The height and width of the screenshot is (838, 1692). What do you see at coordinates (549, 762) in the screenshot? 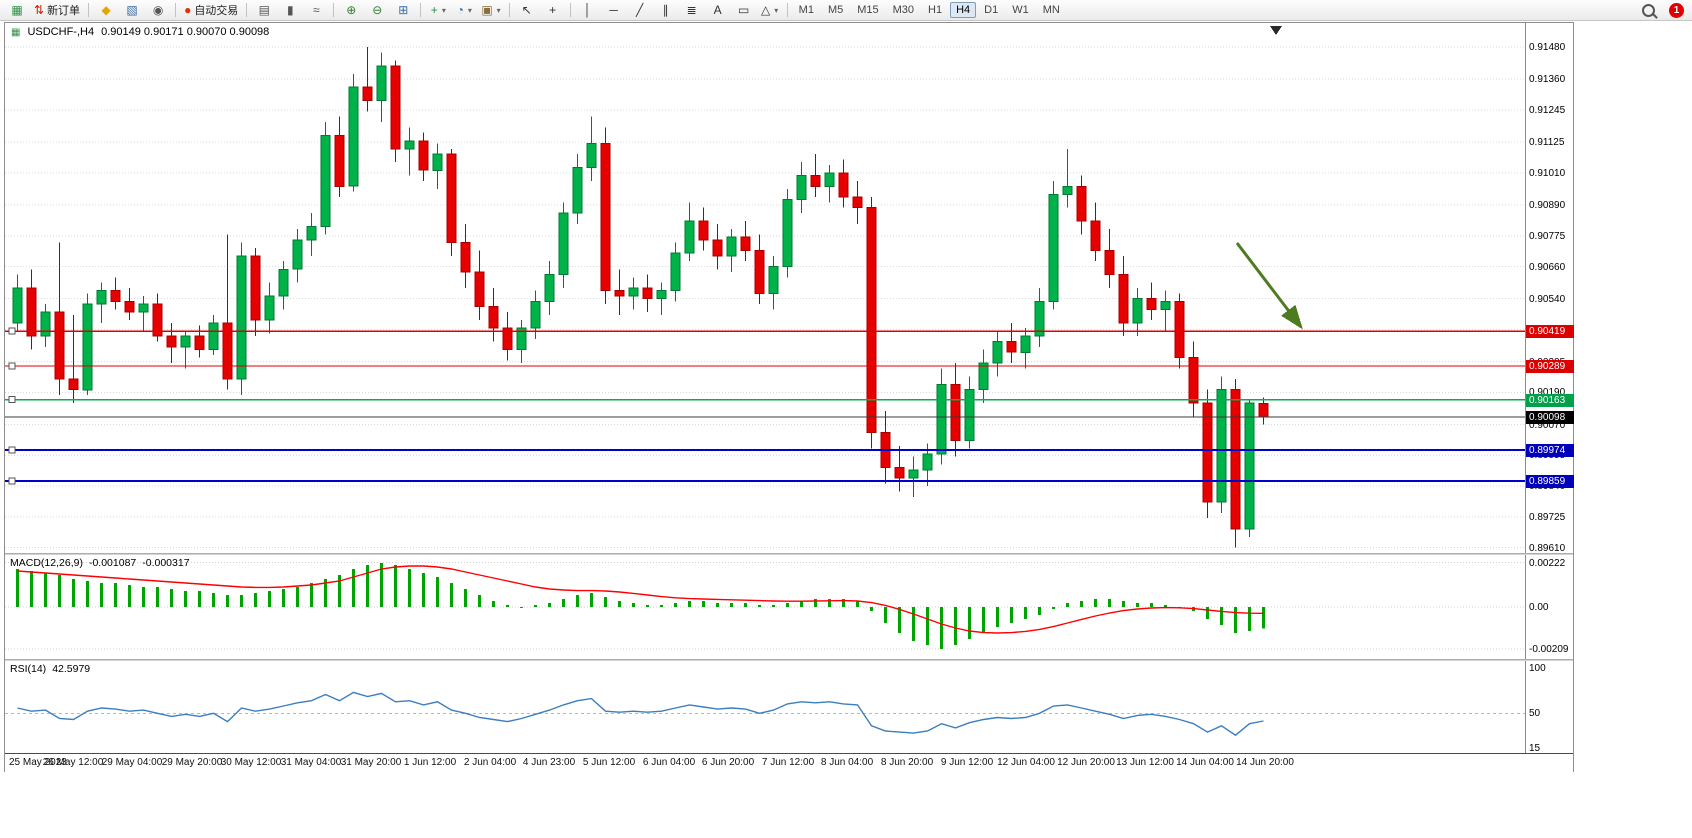
I see `time-axis-label: 4 Jun 23:00` at bounding box center [549, 762].